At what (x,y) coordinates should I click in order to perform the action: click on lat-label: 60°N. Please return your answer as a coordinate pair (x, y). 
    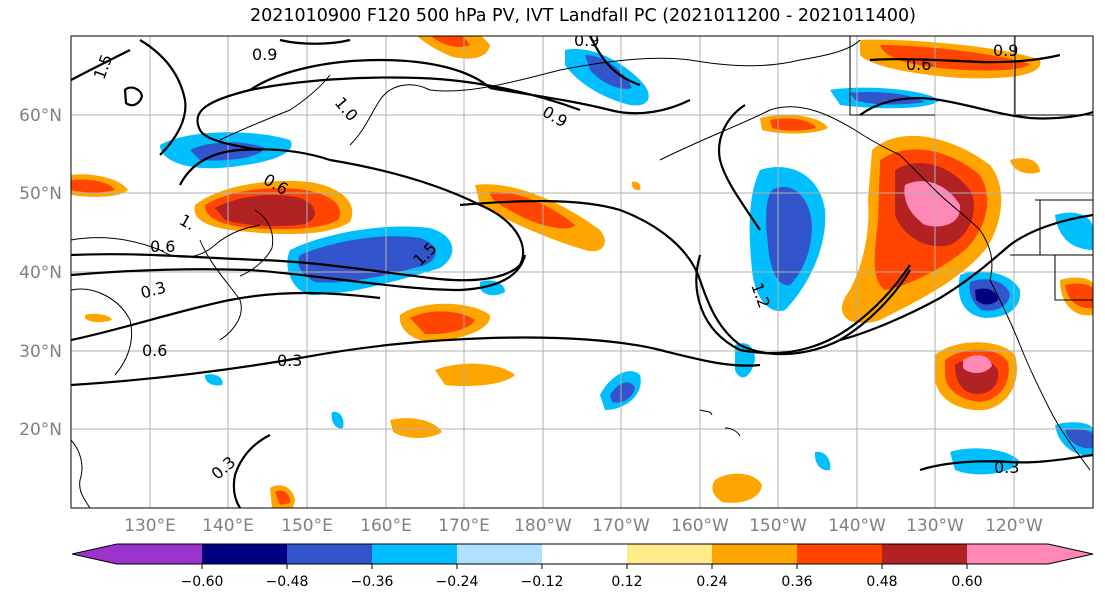
    Looking at the image, I should click on (40, 116).